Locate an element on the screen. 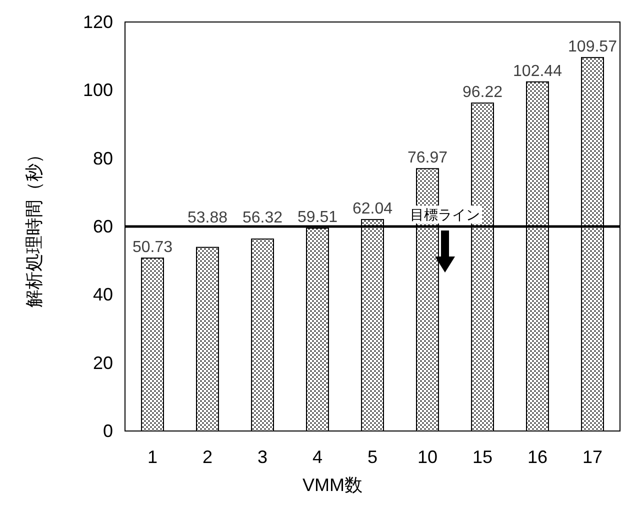 The width and height of the screenshot is (624, 515). data-label: 96.22 is located at coordinates (482, 93).